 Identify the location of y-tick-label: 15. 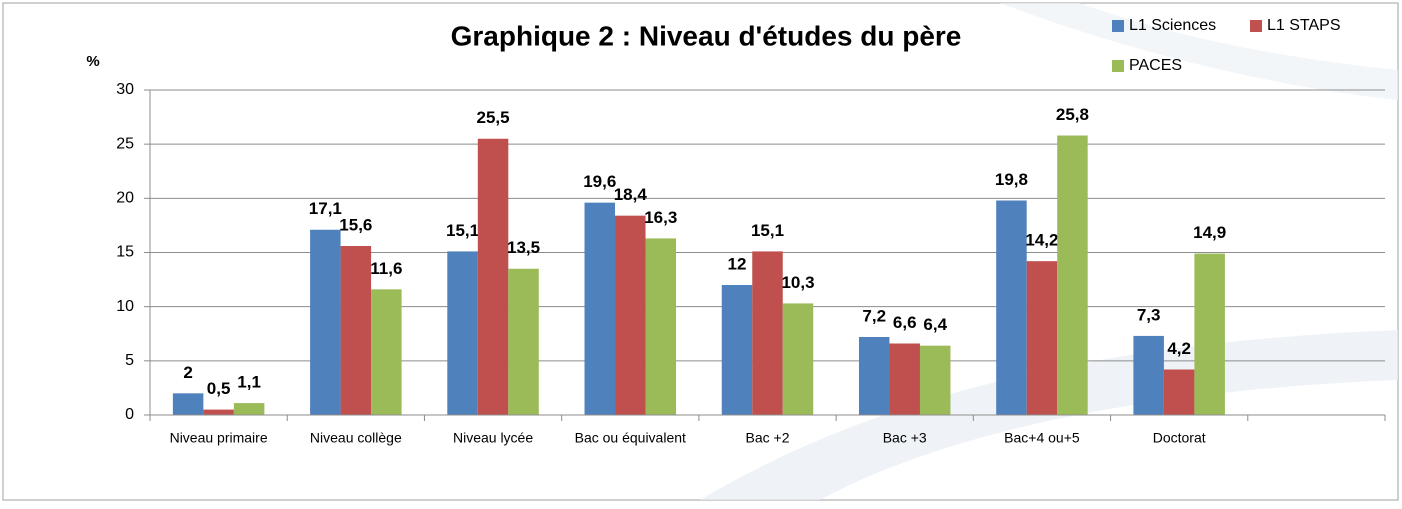
(125, 252).